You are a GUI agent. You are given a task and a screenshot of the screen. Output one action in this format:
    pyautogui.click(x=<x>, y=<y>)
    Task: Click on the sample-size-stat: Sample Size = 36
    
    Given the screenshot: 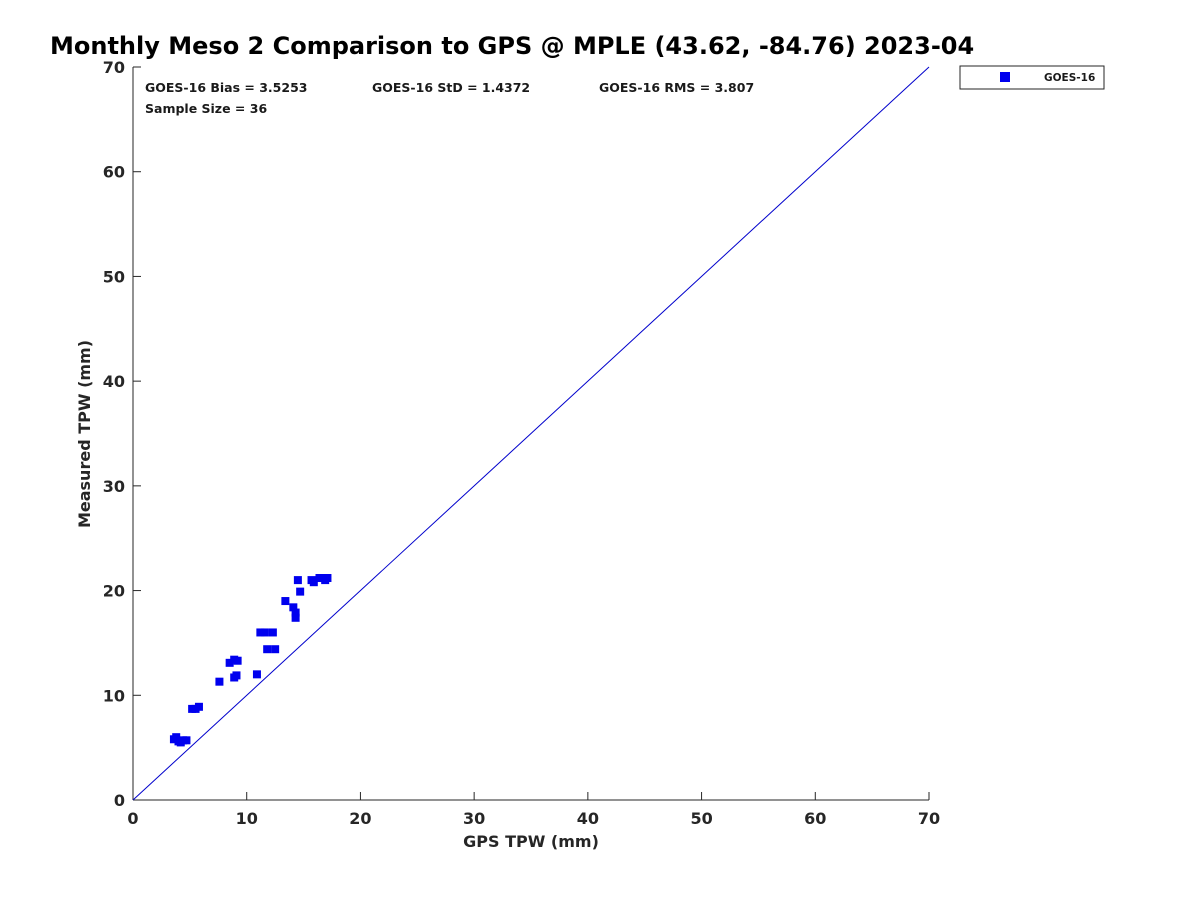 What is the action you would take?
    pyautogui.click(x=206, y=108)
    